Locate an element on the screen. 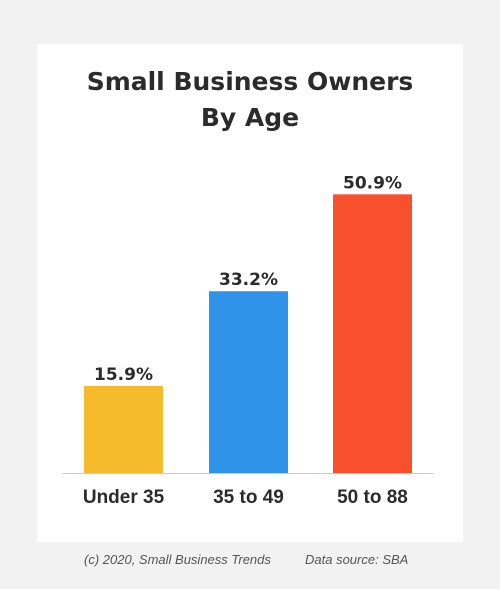  chart-title: Small Business Owners By Age is located at coordinates (250, 100).